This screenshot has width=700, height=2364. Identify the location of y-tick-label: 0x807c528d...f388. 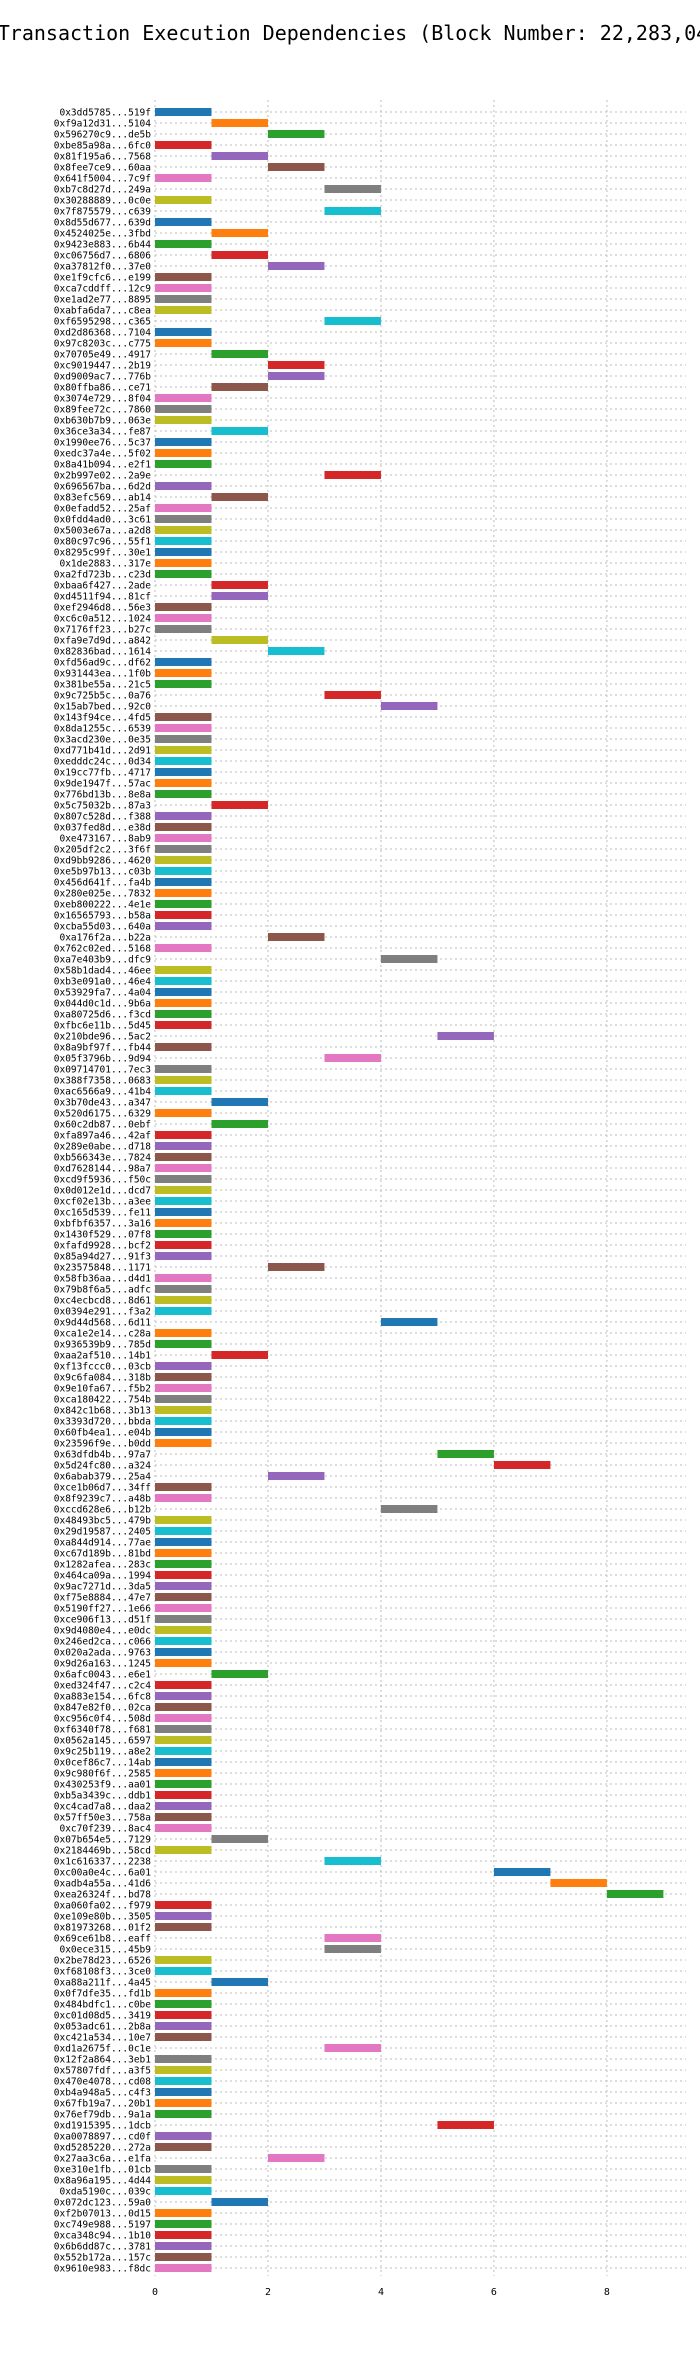
(103, 817).